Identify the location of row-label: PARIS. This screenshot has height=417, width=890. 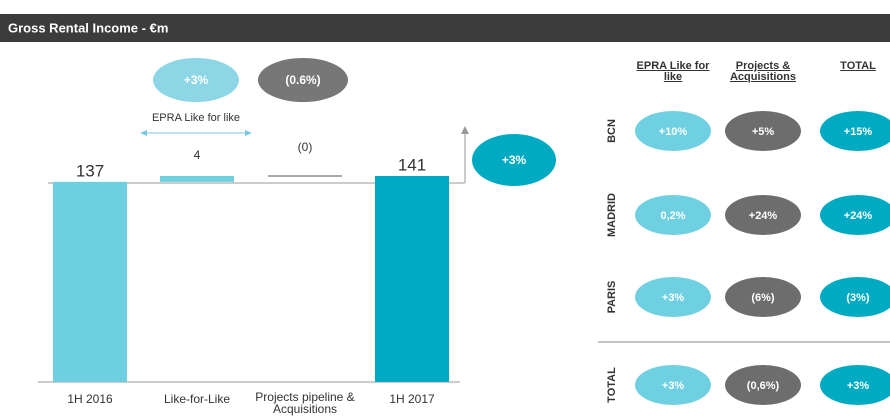
(612, 297).